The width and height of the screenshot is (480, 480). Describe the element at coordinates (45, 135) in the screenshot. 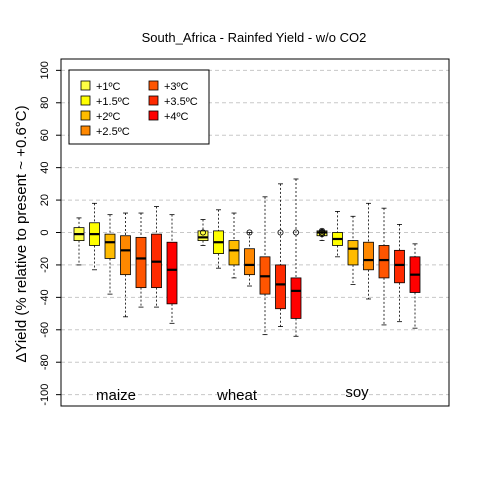

I see `y-tick-label: 60` at that location.